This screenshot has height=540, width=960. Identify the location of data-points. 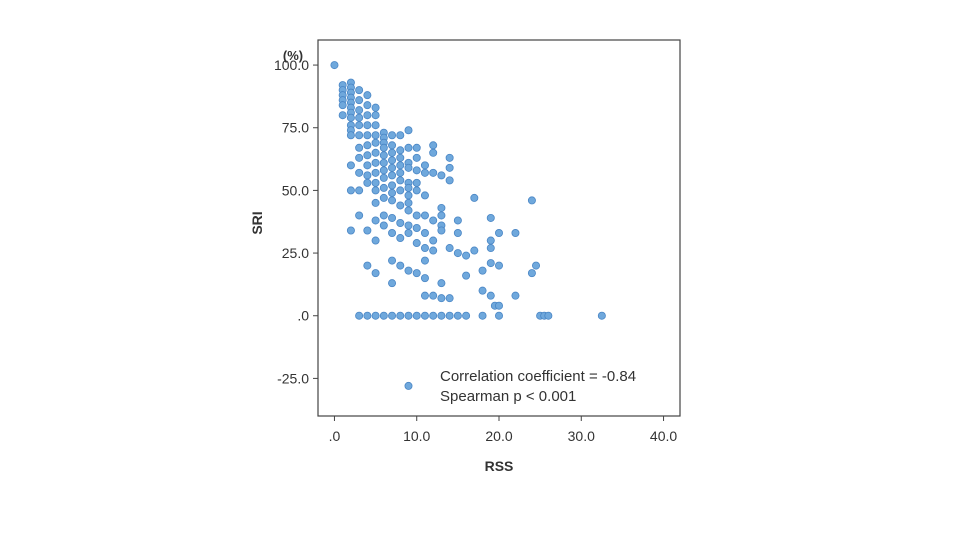
(468, 190).